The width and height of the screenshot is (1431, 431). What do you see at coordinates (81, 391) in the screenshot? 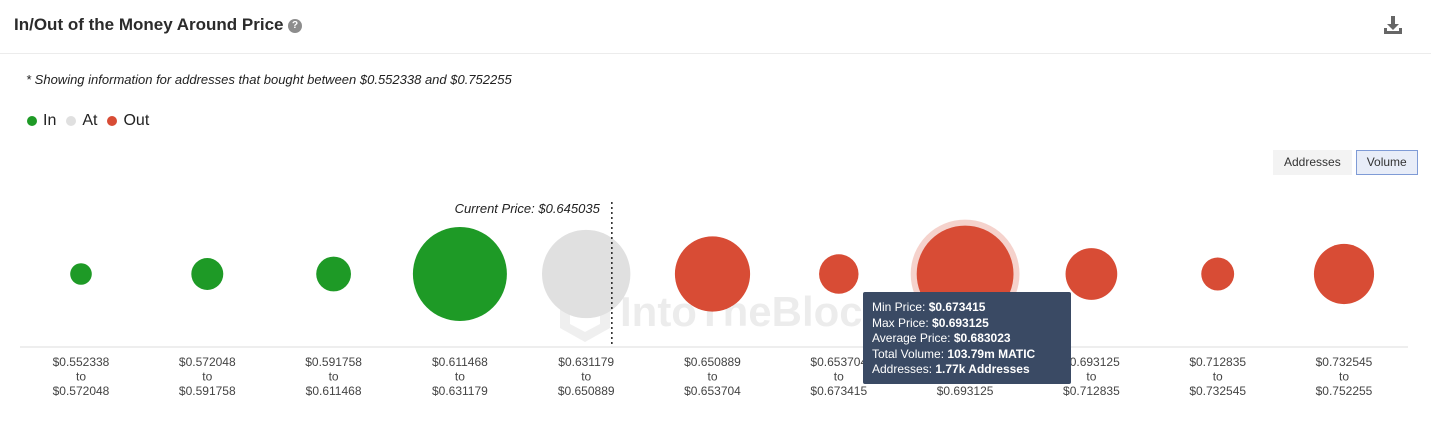
I see `x-tick-label-0-2: $0.572048` at bounding box center [81, 391].